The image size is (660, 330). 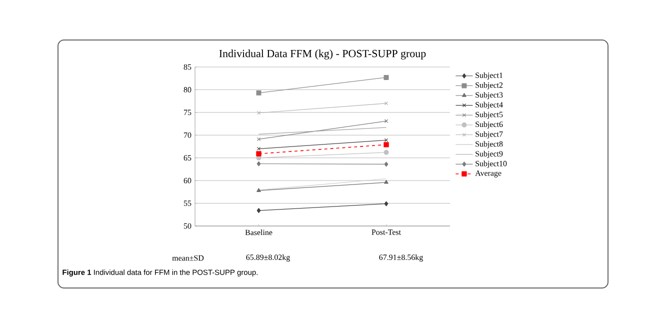 What do you see at coordinates (322, 55) in the screenshot?
I see `chart-title: Individual Data FFM (kg) - POST-SUPP group` at bounding box center [322, 55].